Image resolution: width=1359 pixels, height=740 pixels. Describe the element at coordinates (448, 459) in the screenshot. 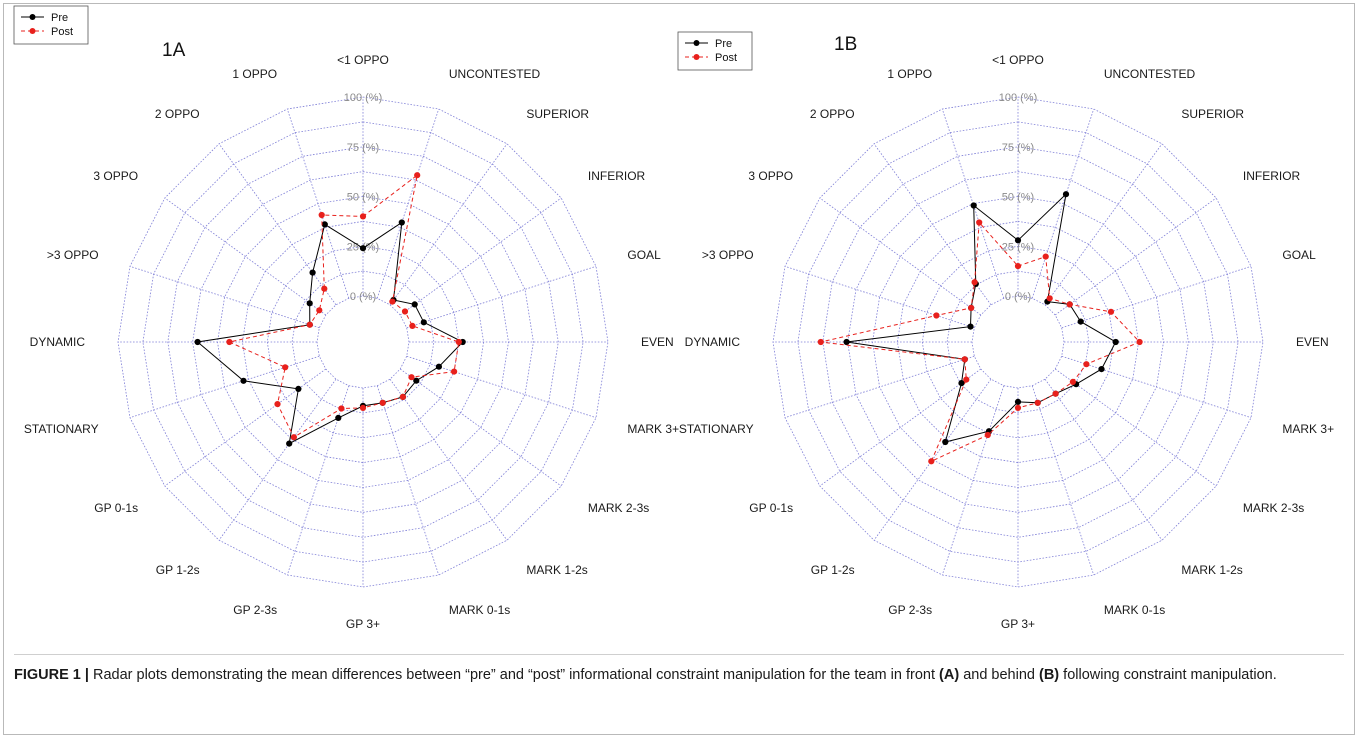

I see `grid-spoke-mark-1-2s` at that location.